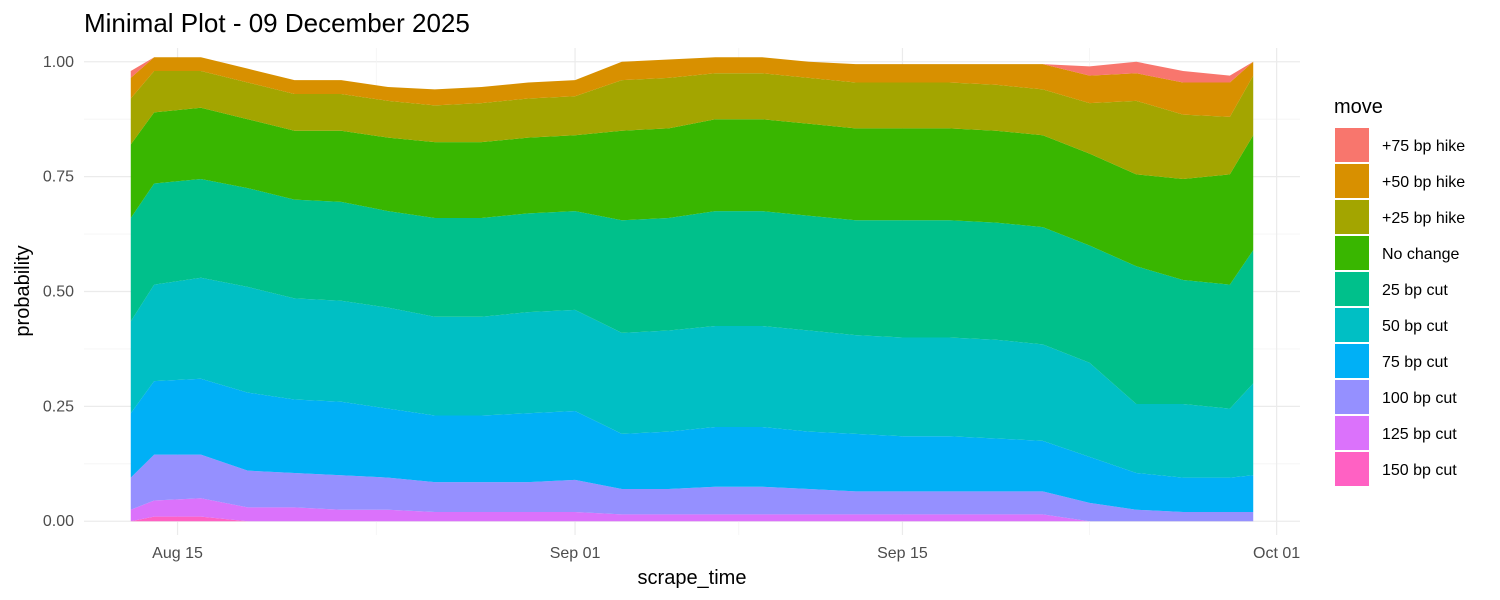  I want to click on legend-key-125-bp-cut, so click(1352, 433).